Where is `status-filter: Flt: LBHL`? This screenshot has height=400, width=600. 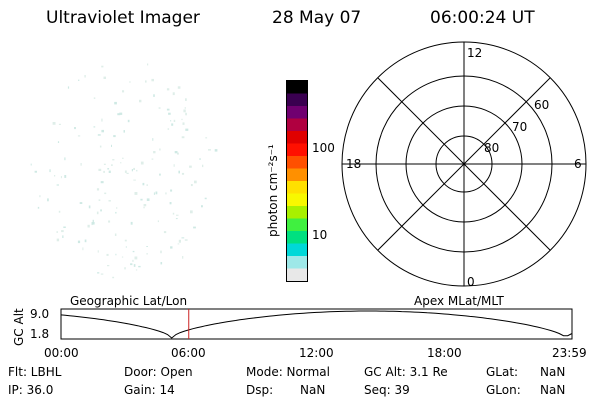
status-filter: Flt: LBHL is located at coordinates (35, 372).